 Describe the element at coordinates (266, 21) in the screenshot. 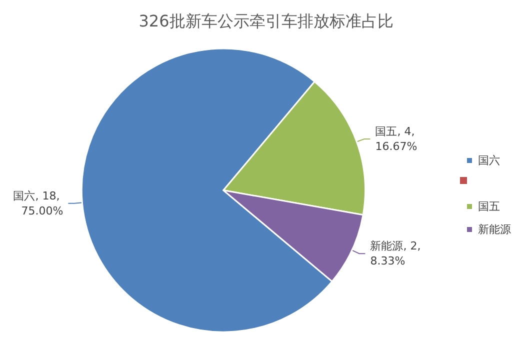

I see `chart-title: 326批新车公示牵引车排放标准占比` at that location.